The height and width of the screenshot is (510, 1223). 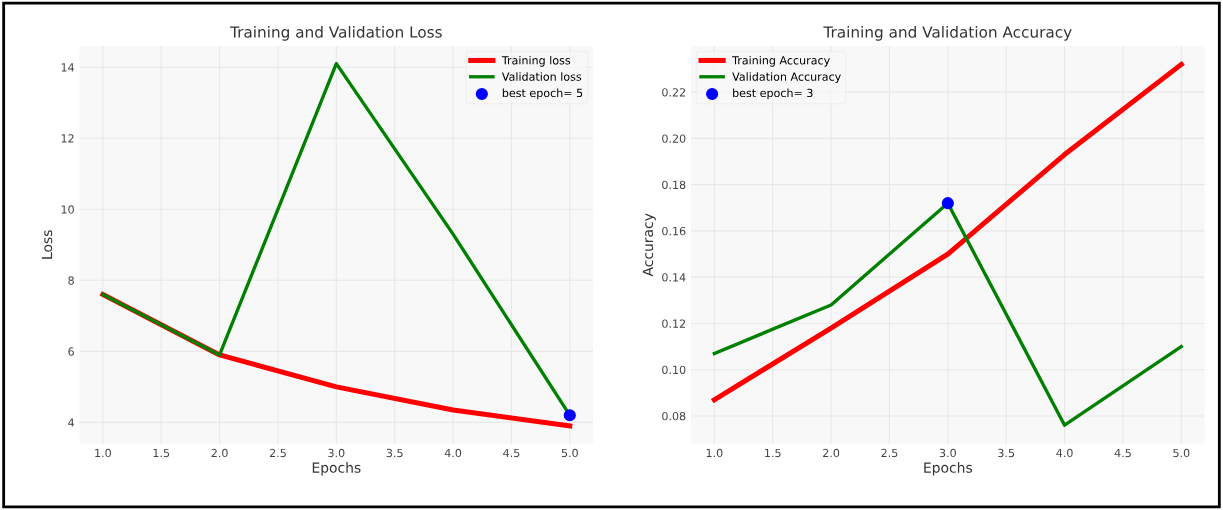 What do you see at coordinates (674, 185) in the screenshot?
I see `y-tick-label: 0.18` at bounding box center [674, 185].